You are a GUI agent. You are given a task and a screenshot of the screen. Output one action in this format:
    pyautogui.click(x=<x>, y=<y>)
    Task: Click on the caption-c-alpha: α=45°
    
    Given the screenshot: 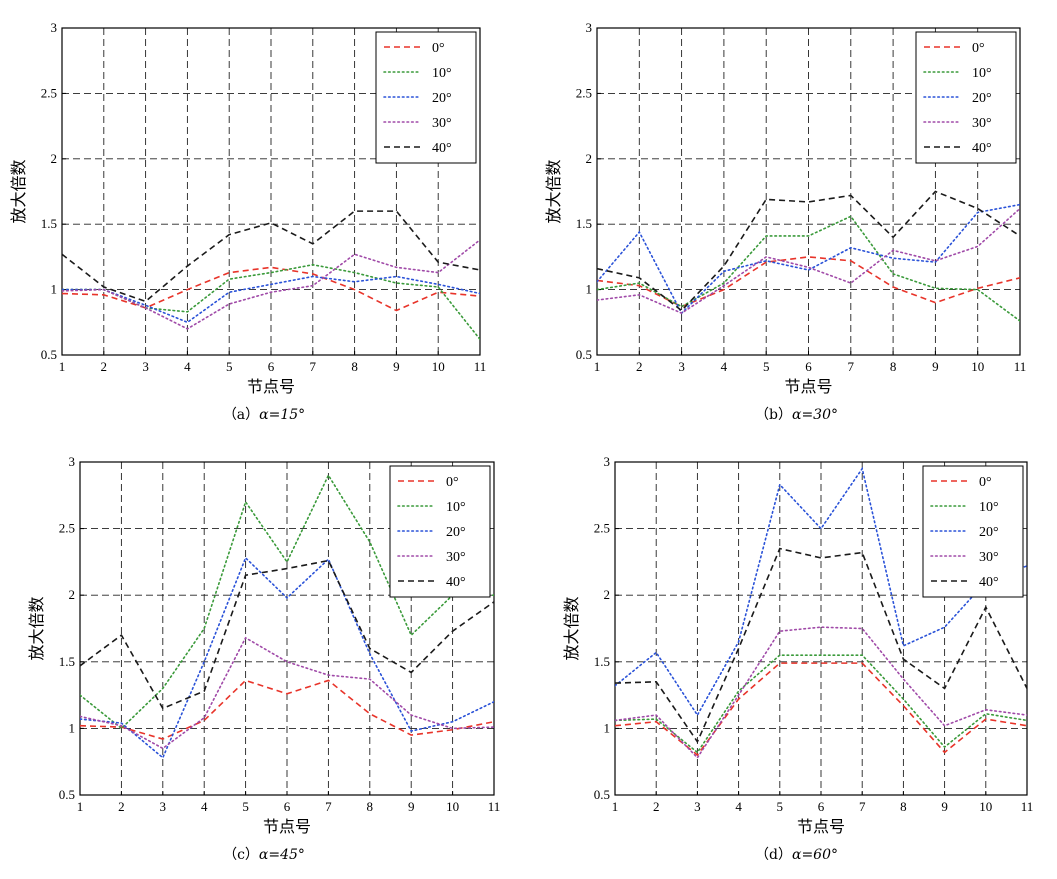 What is the action you would take?
    pyautogui.click(x=281, y=855)
    